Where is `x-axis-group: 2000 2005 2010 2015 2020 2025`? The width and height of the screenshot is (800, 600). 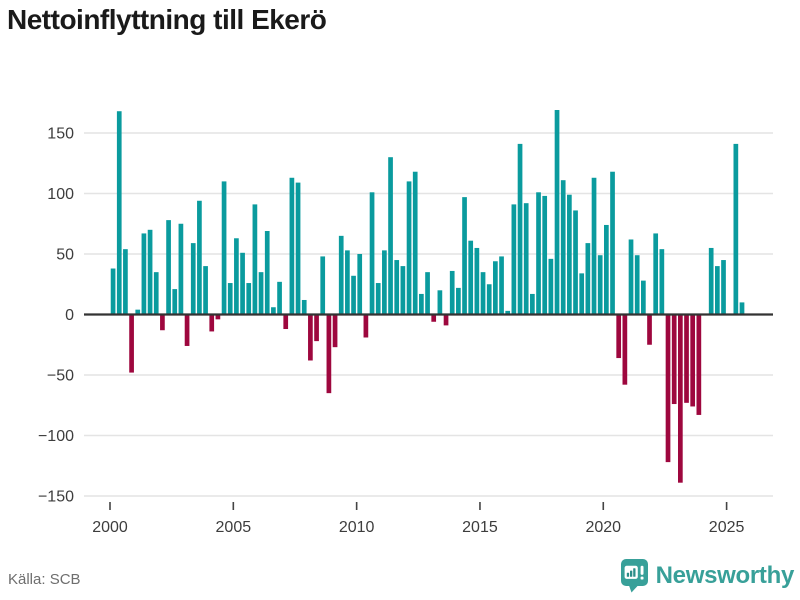
x-axis-group: 2000 2005 2010 2015 2020 2025 is located at coordinates (418, 519).